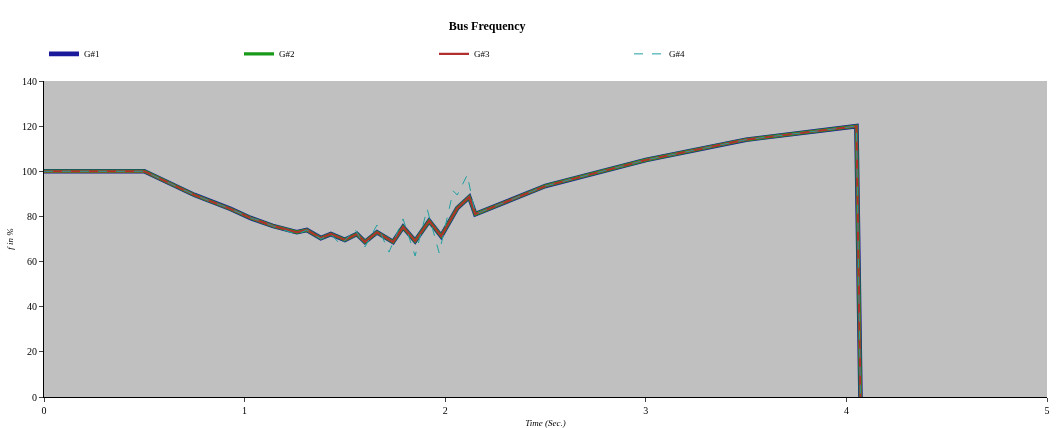 The width and height of the screenshot is (1059, 428). Describe the element at coordinates (32, 216) in the screenshot. I see `y-tick-label: 80` at that location.